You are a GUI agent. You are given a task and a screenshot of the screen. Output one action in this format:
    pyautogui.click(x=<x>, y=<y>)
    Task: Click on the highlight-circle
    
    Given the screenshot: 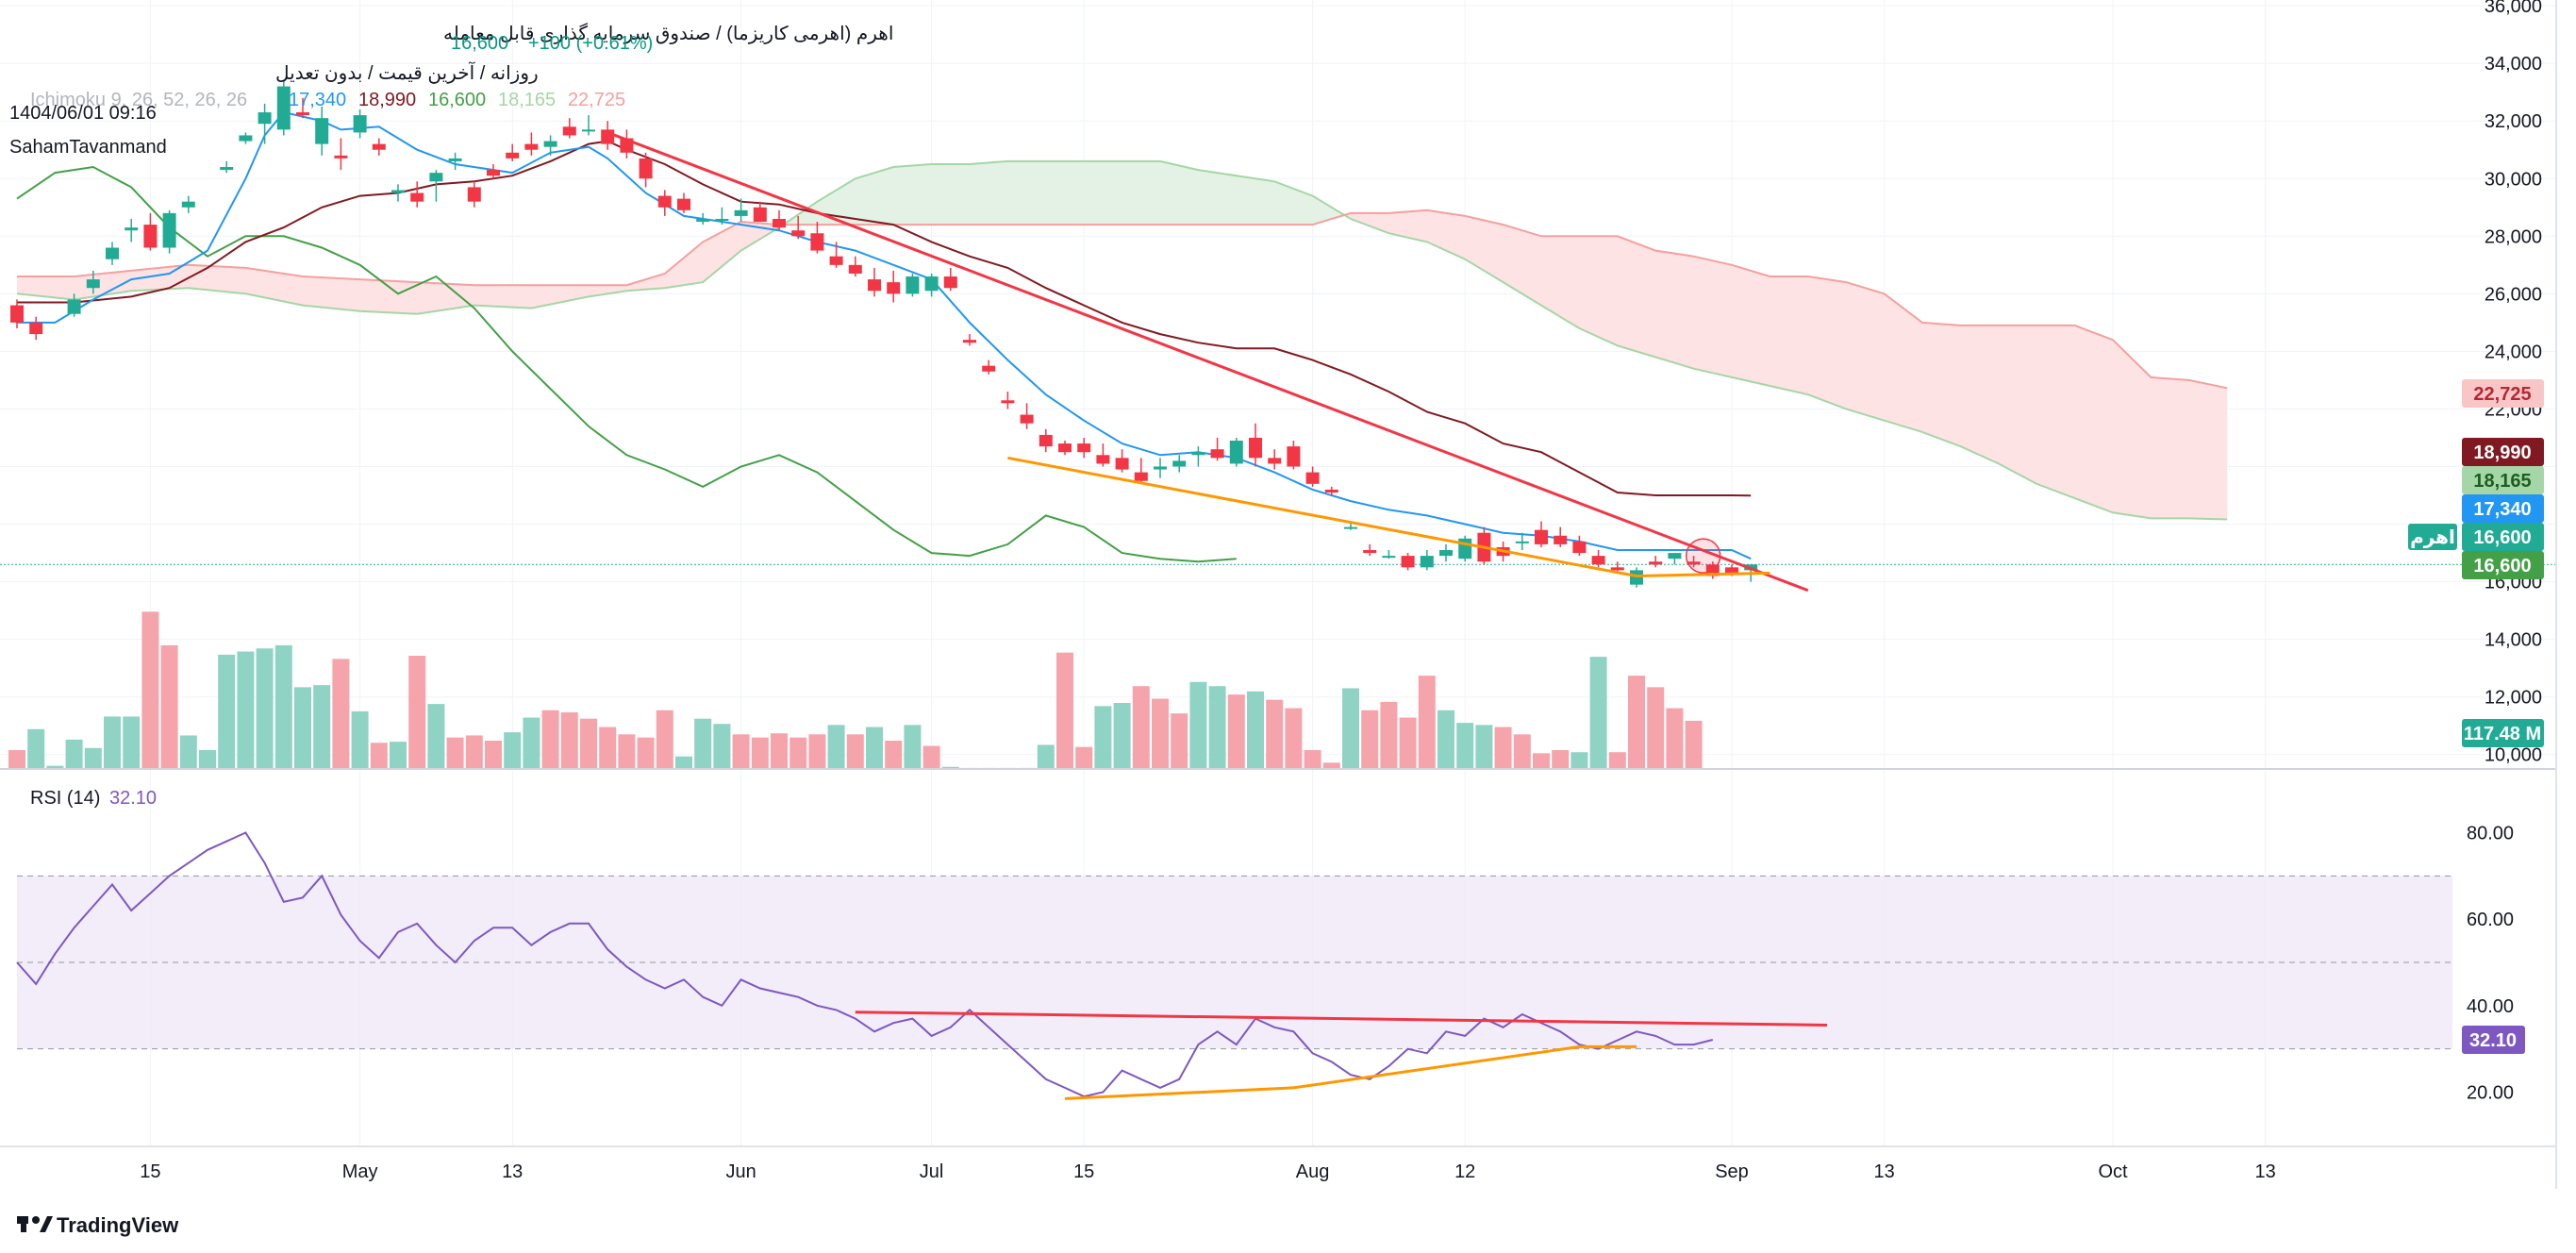 What is the action you would take?
    pyautogui.click(x=1703, y=556)
    